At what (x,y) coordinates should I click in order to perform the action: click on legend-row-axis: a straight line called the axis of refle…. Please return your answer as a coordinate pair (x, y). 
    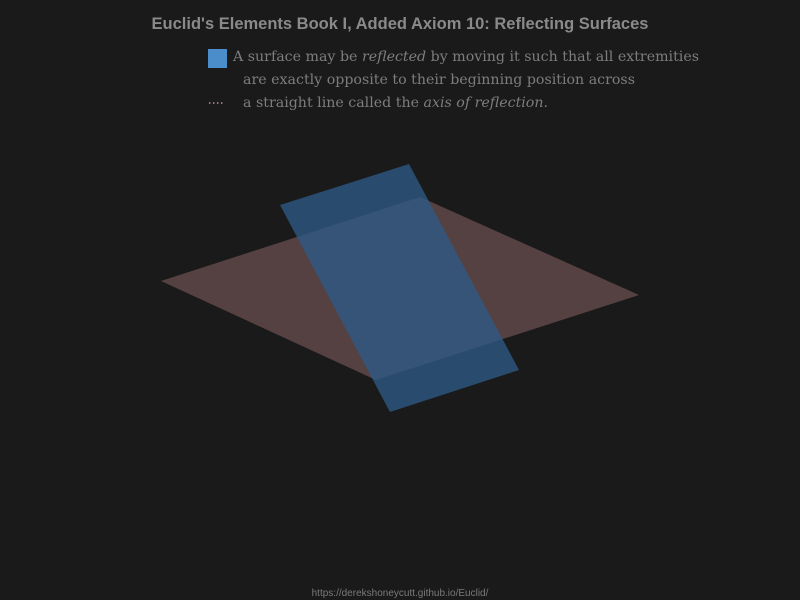
    Looking at the image, I should click on (488, 103).